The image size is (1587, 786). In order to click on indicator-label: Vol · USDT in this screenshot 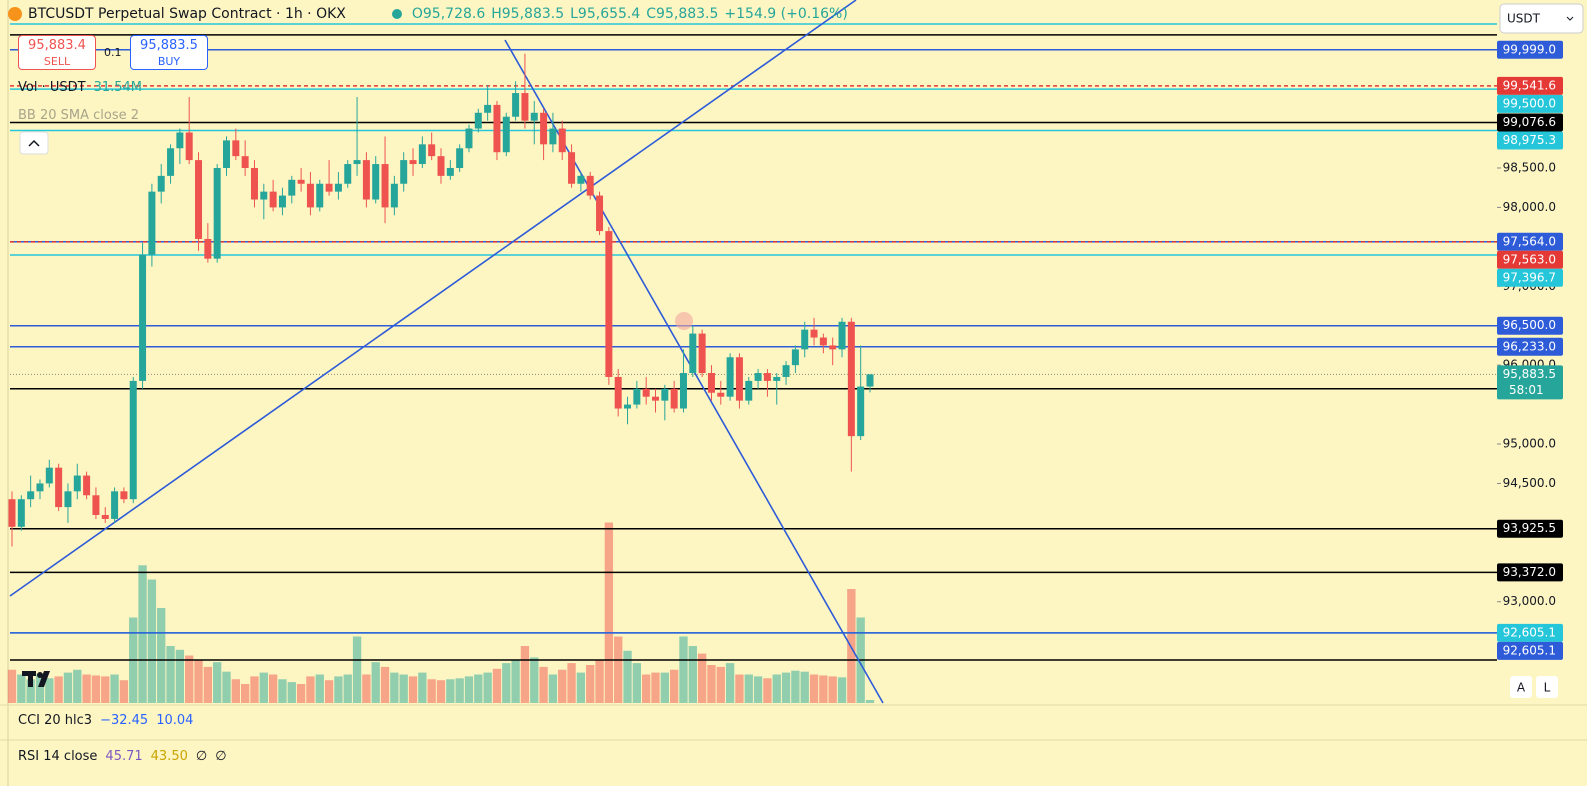, I will do `click(52, 87)`.